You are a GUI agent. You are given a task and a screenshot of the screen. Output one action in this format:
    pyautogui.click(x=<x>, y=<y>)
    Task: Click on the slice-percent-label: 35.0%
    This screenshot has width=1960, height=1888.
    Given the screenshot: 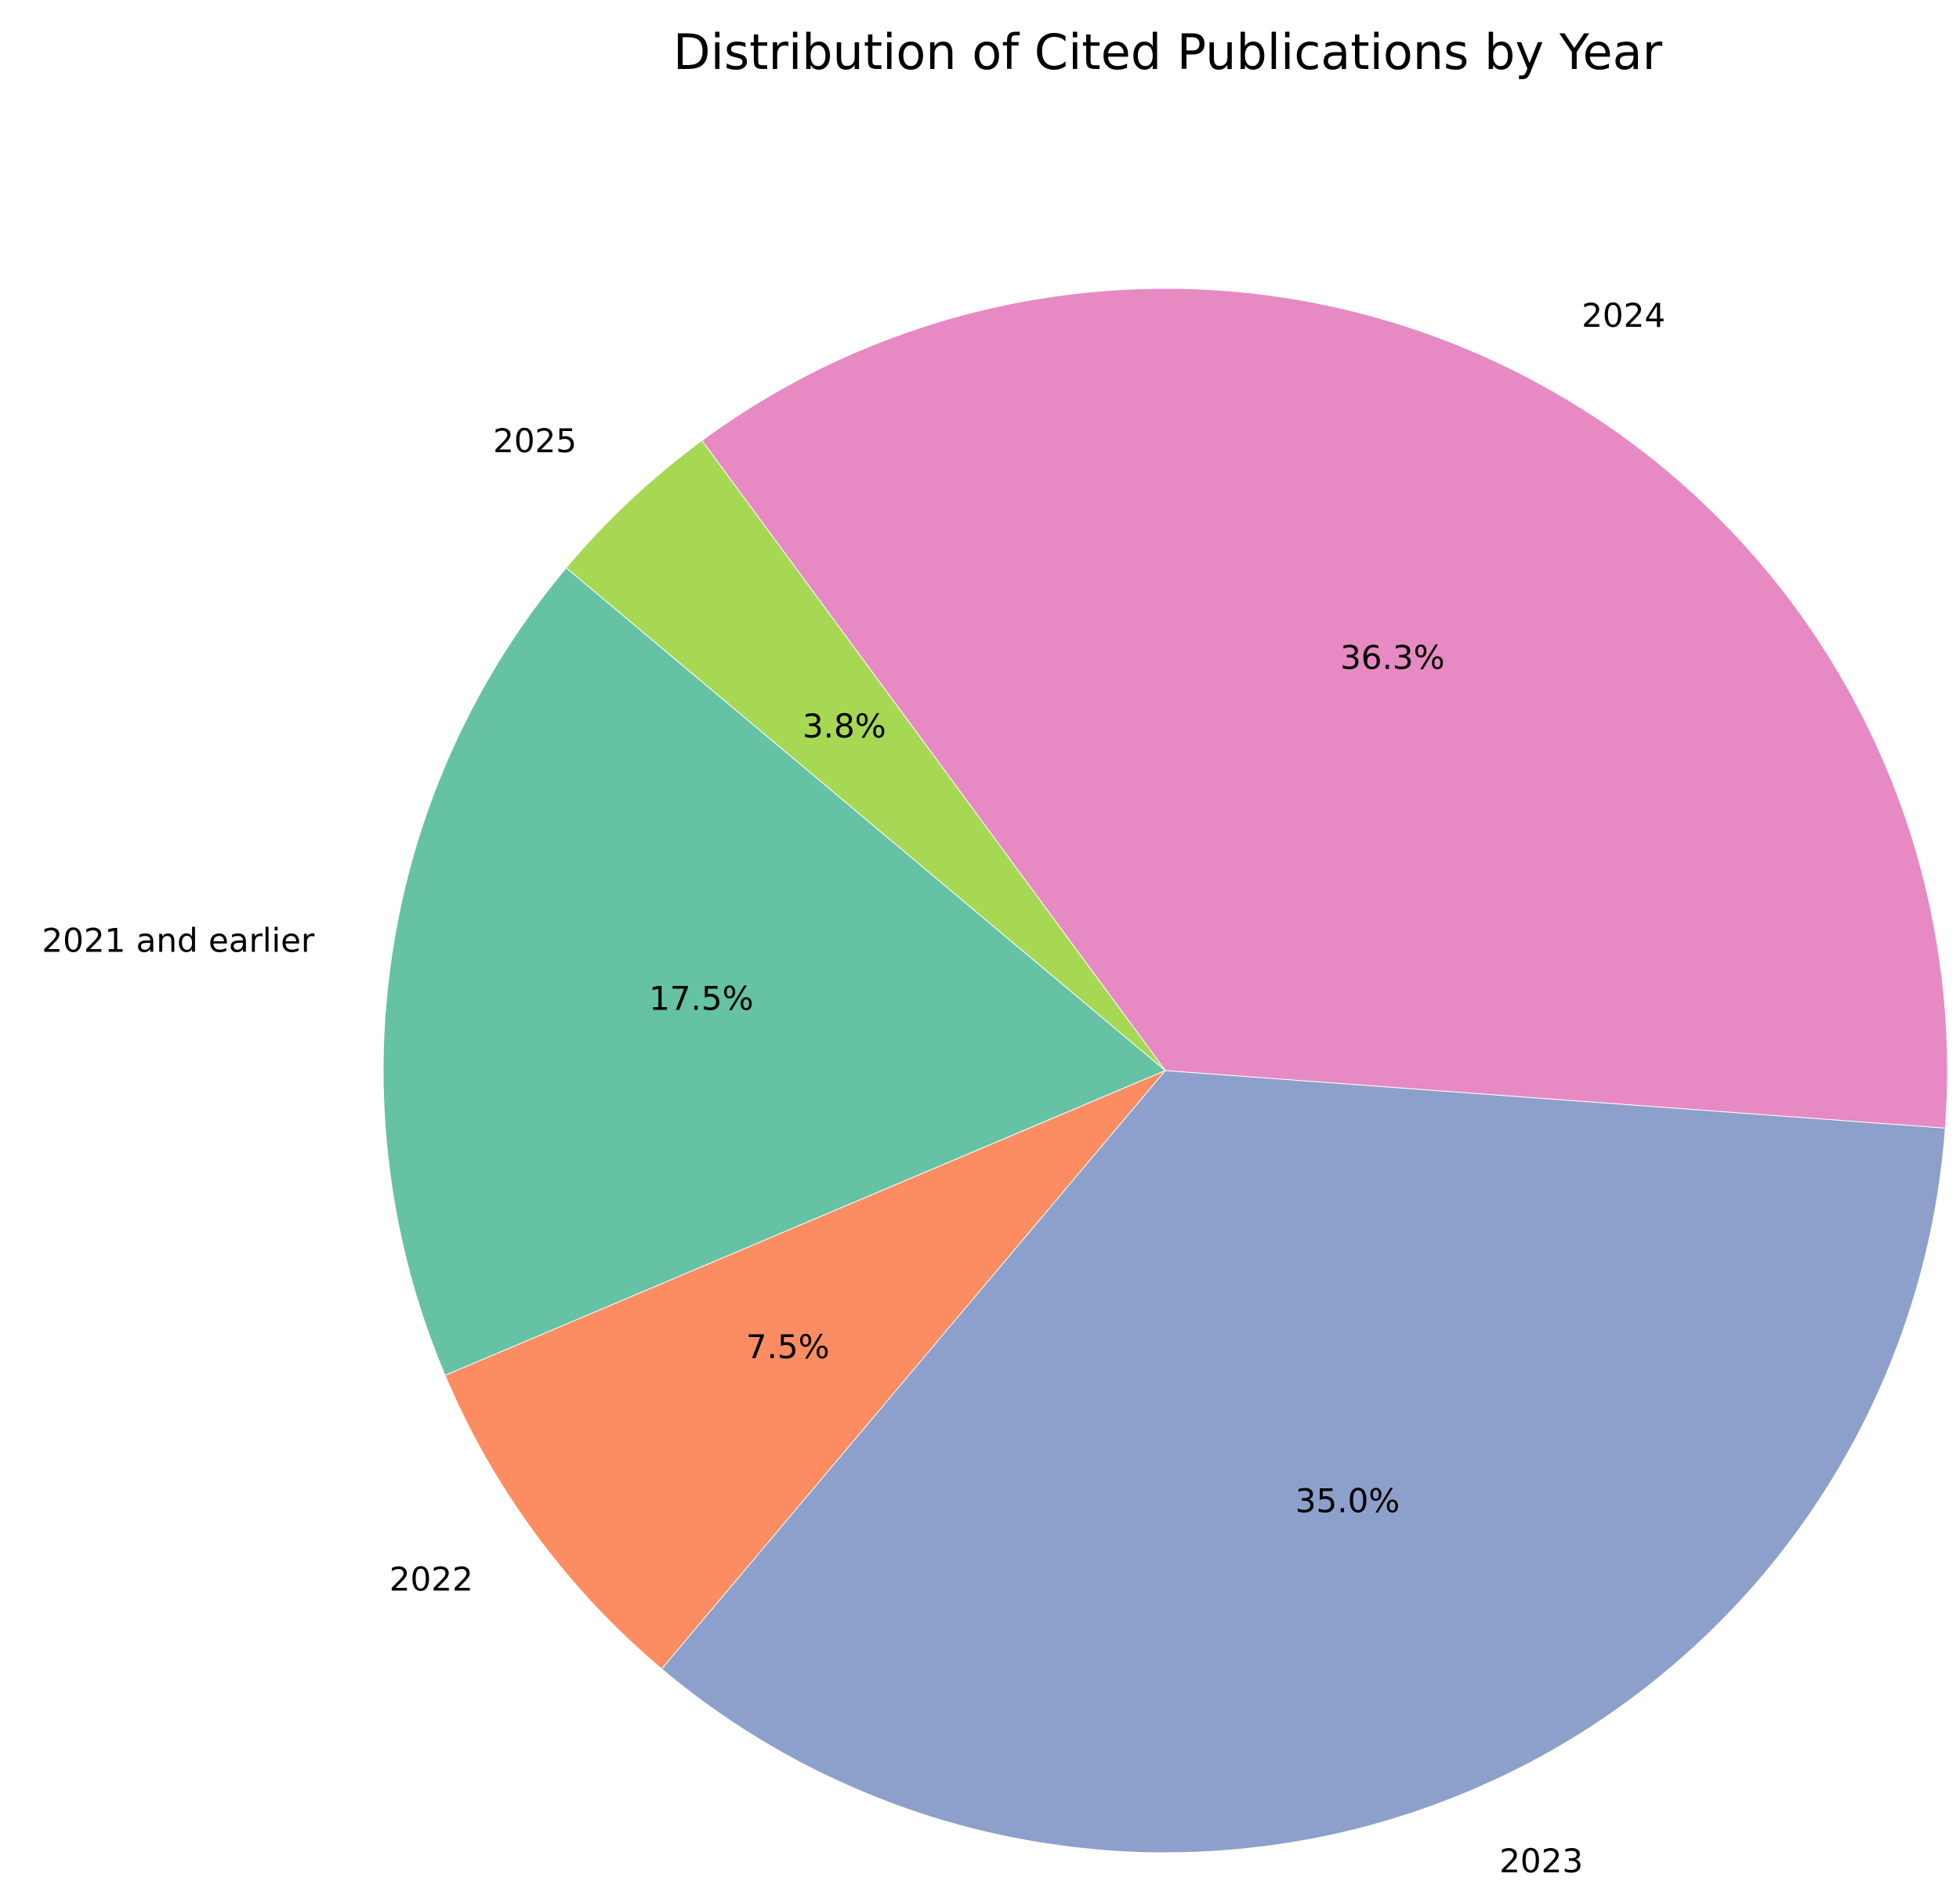 What is the action you would take?
    pyautogui.click(x=1347, y=1500)
    